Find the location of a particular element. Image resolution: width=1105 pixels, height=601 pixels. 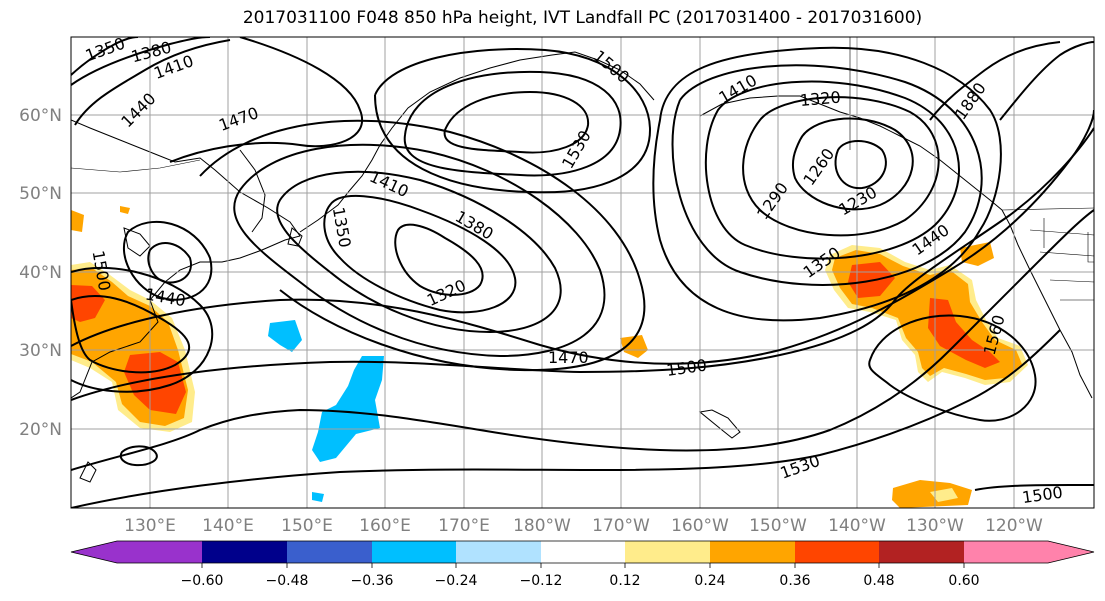

colorbar-tick-label: −0.48 is located at coordinates (287, 581).